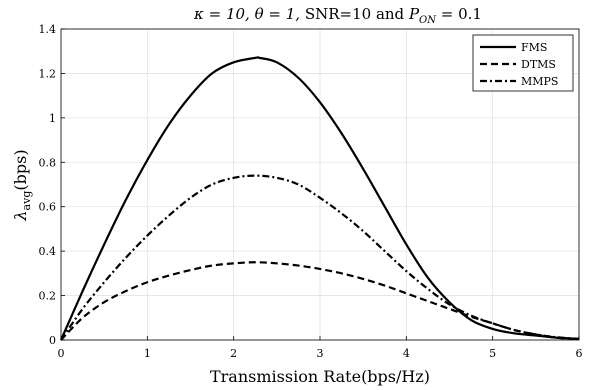 Image resolution: width=596 pixels, height=390 pixels. I want to click on x-axis-label: Transmission Rate(bps/Hz), so click(320, 376).